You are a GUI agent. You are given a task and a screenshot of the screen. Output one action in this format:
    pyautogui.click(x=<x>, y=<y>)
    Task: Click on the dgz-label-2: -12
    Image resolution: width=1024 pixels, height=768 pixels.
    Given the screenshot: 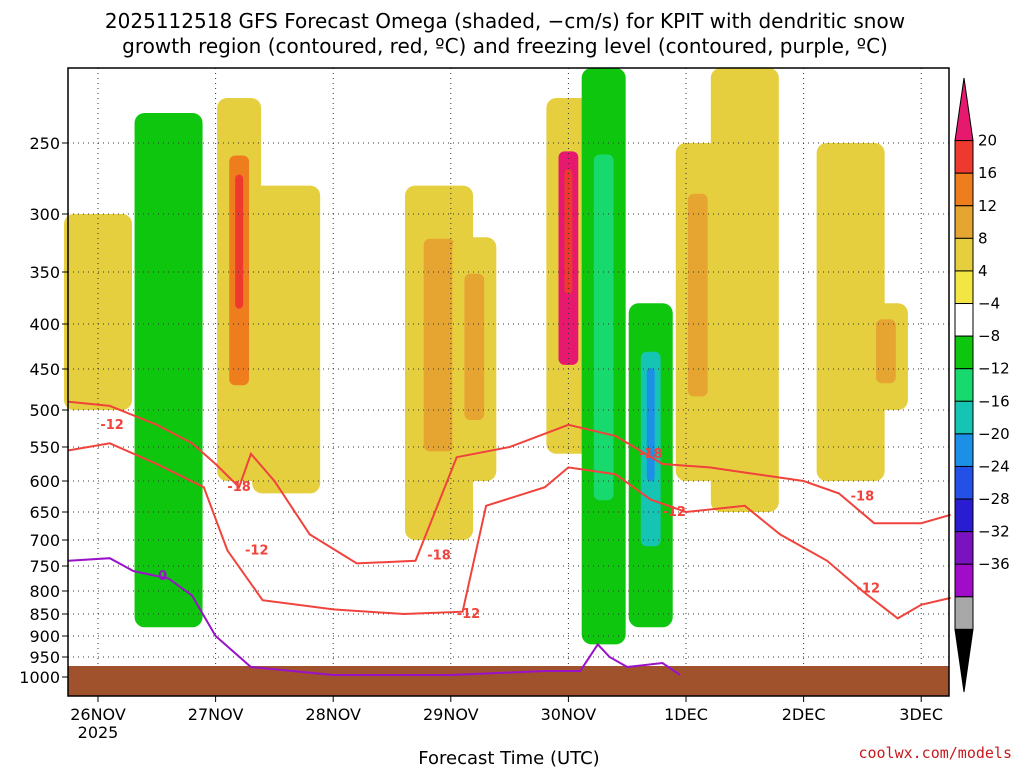 What is the action you would take?
    pyautogui.click(x=257, y=550)
    